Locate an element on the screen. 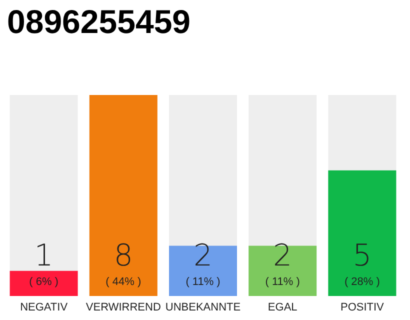  annotation: ( 6% ) is located at coordinates (43, 282).